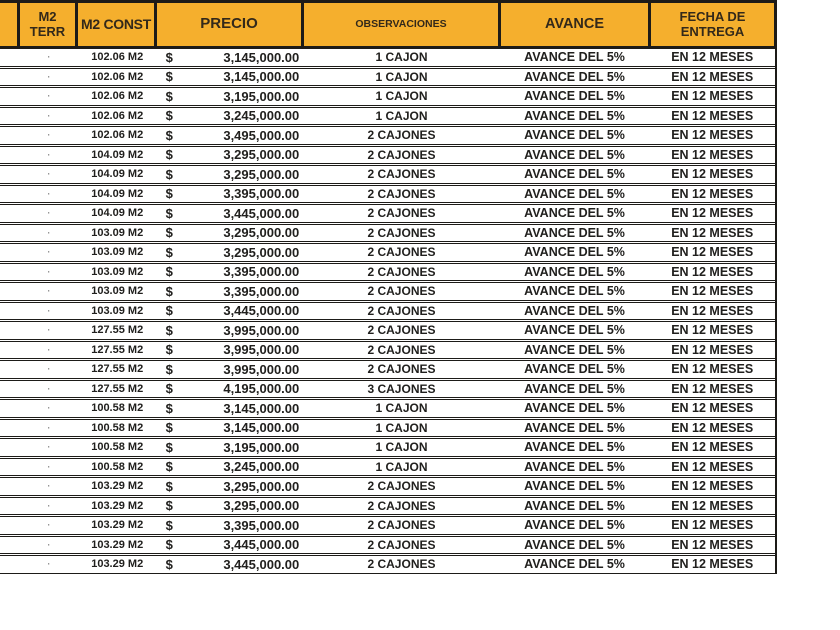  I want to click on precio-amount: 3,195,000.00, so click(261, 447).